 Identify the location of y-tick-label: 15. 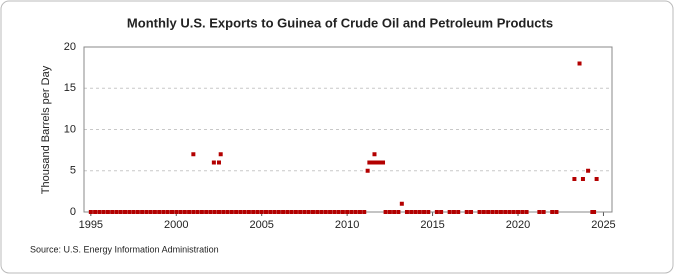
(70, 88).